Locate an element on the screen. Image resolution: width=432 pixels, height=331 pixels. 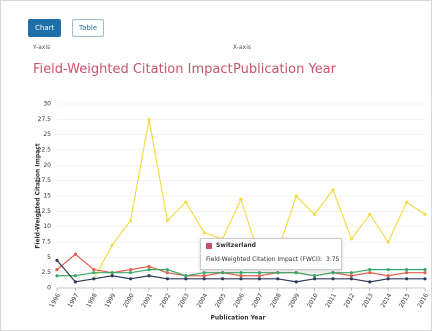
tooltip-text: Field-Weighted Citation Impact (FWCI): is located at coordinates (264, 259).